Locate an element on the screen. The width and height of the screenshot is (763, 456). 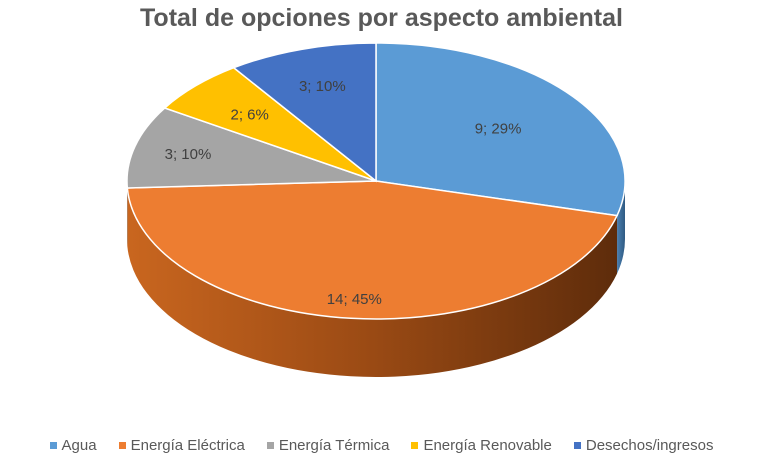
legend-label: Energía Térmica is located at coordinates (334, 445).